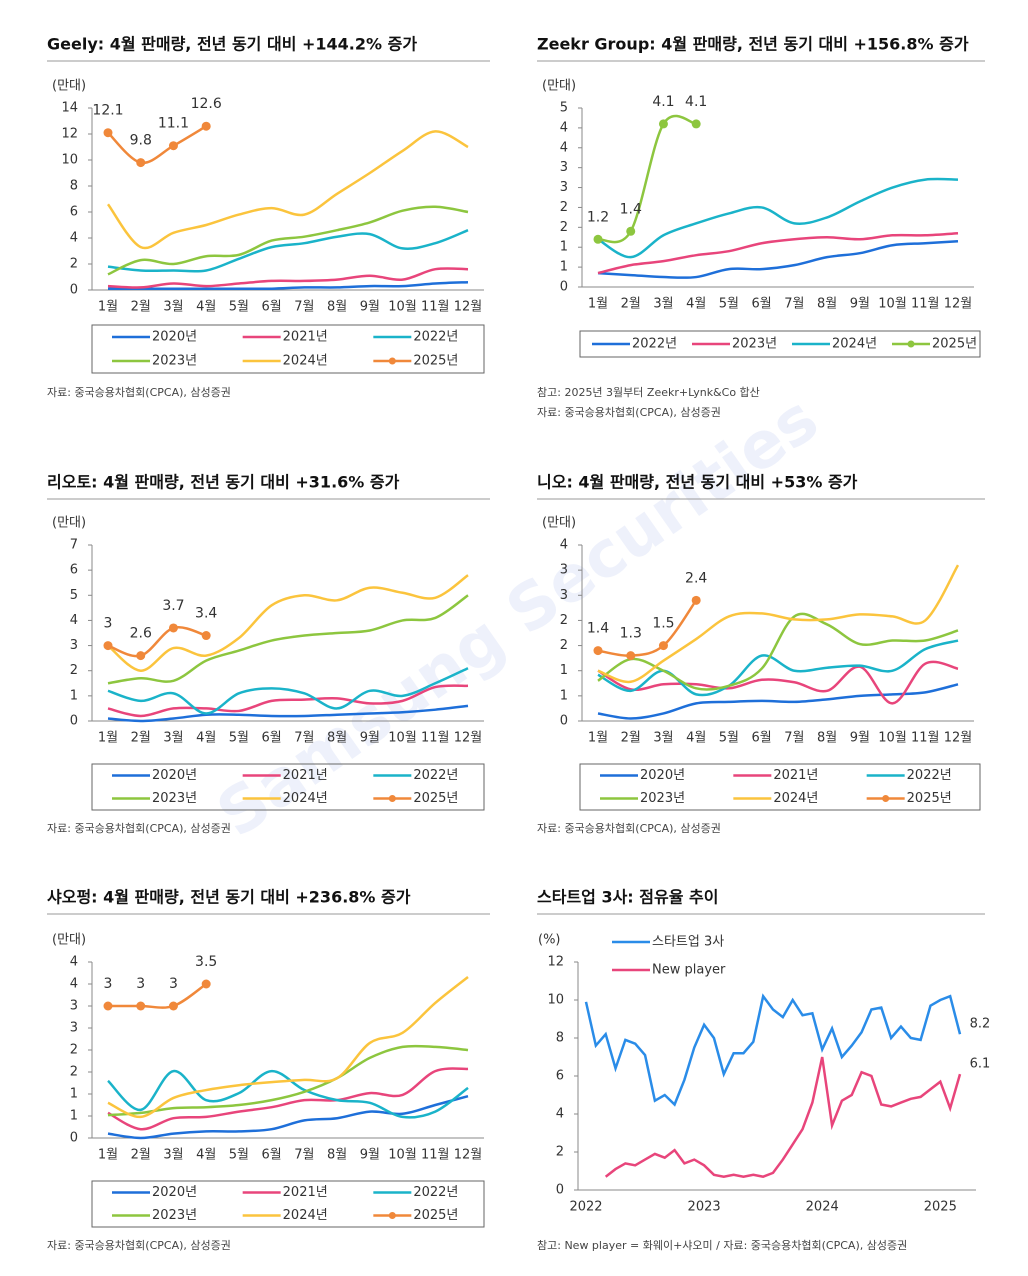 This screenshot has width=1028, height=1276. I want to click on legend-label: 2021년, so click(305, 1192).